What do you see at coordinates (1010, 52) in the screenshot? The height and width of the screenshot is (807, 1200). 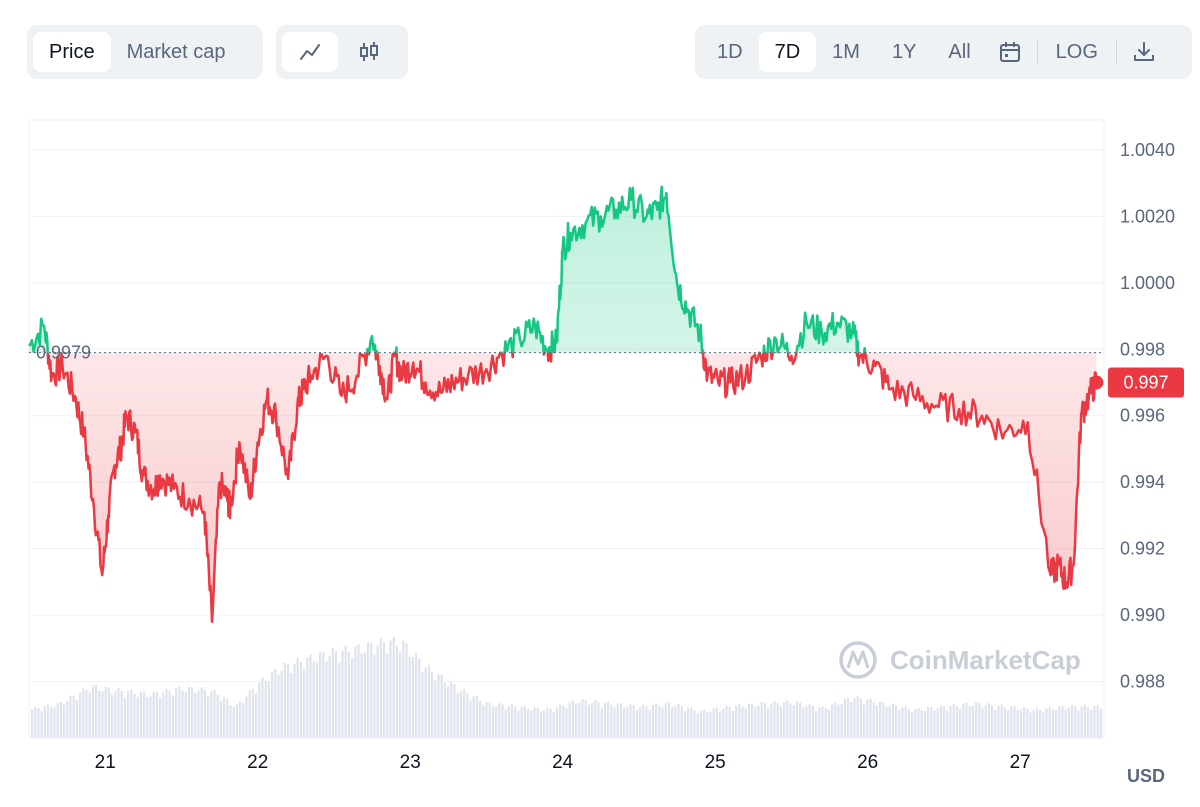 I see `calendar-button` at bounding box center [1010, 52].